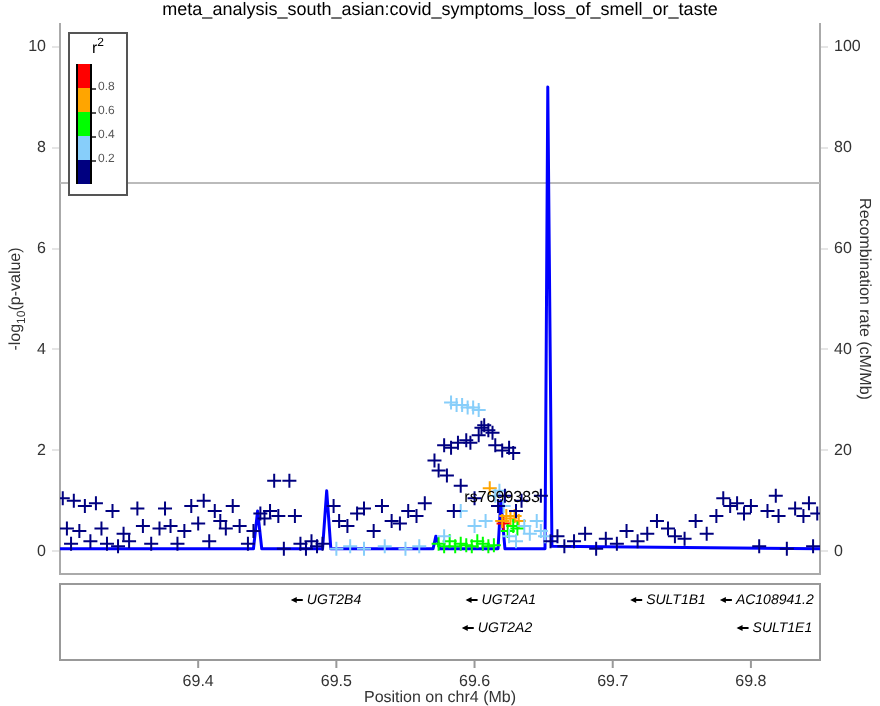 Image resolution: width=880 pixels, height=706 pixels. Describe the element at coordinates (42, 348) in the screenshot. I see `y-tick-label: 4` at that location.